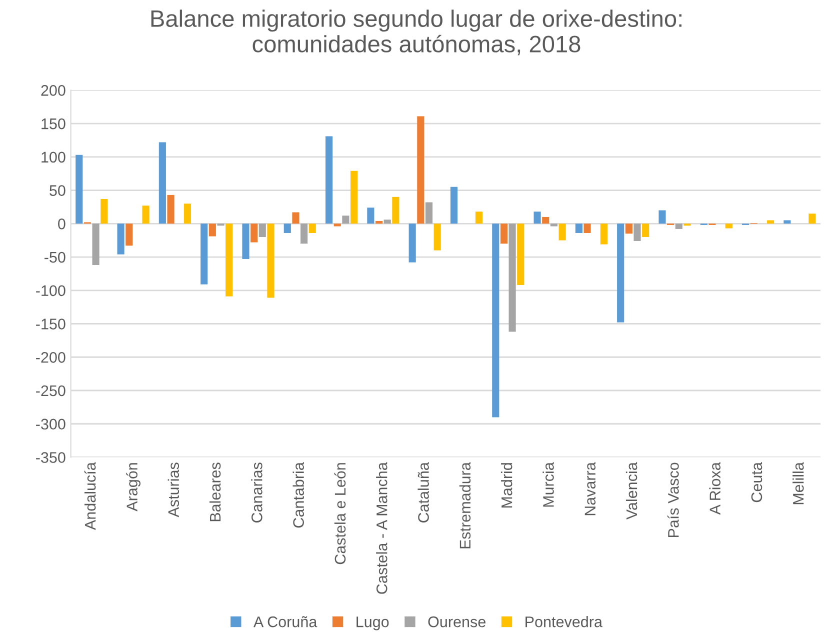 The height and width of the screenshot is (644, 833). I want to click on y-tick-label: -100, so click(51, 290).